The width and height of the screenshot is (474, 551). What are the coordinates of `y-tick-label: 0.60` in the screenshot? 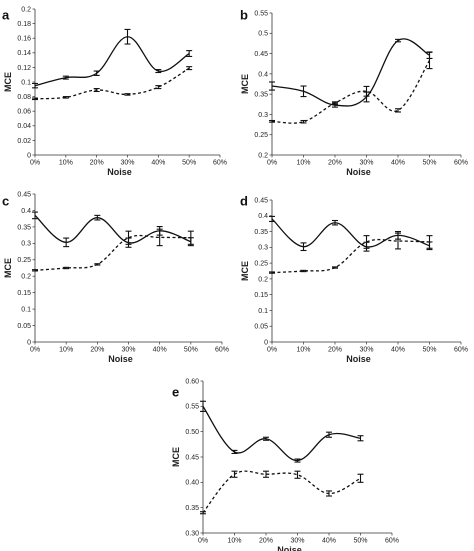 It's located at (192, 381).